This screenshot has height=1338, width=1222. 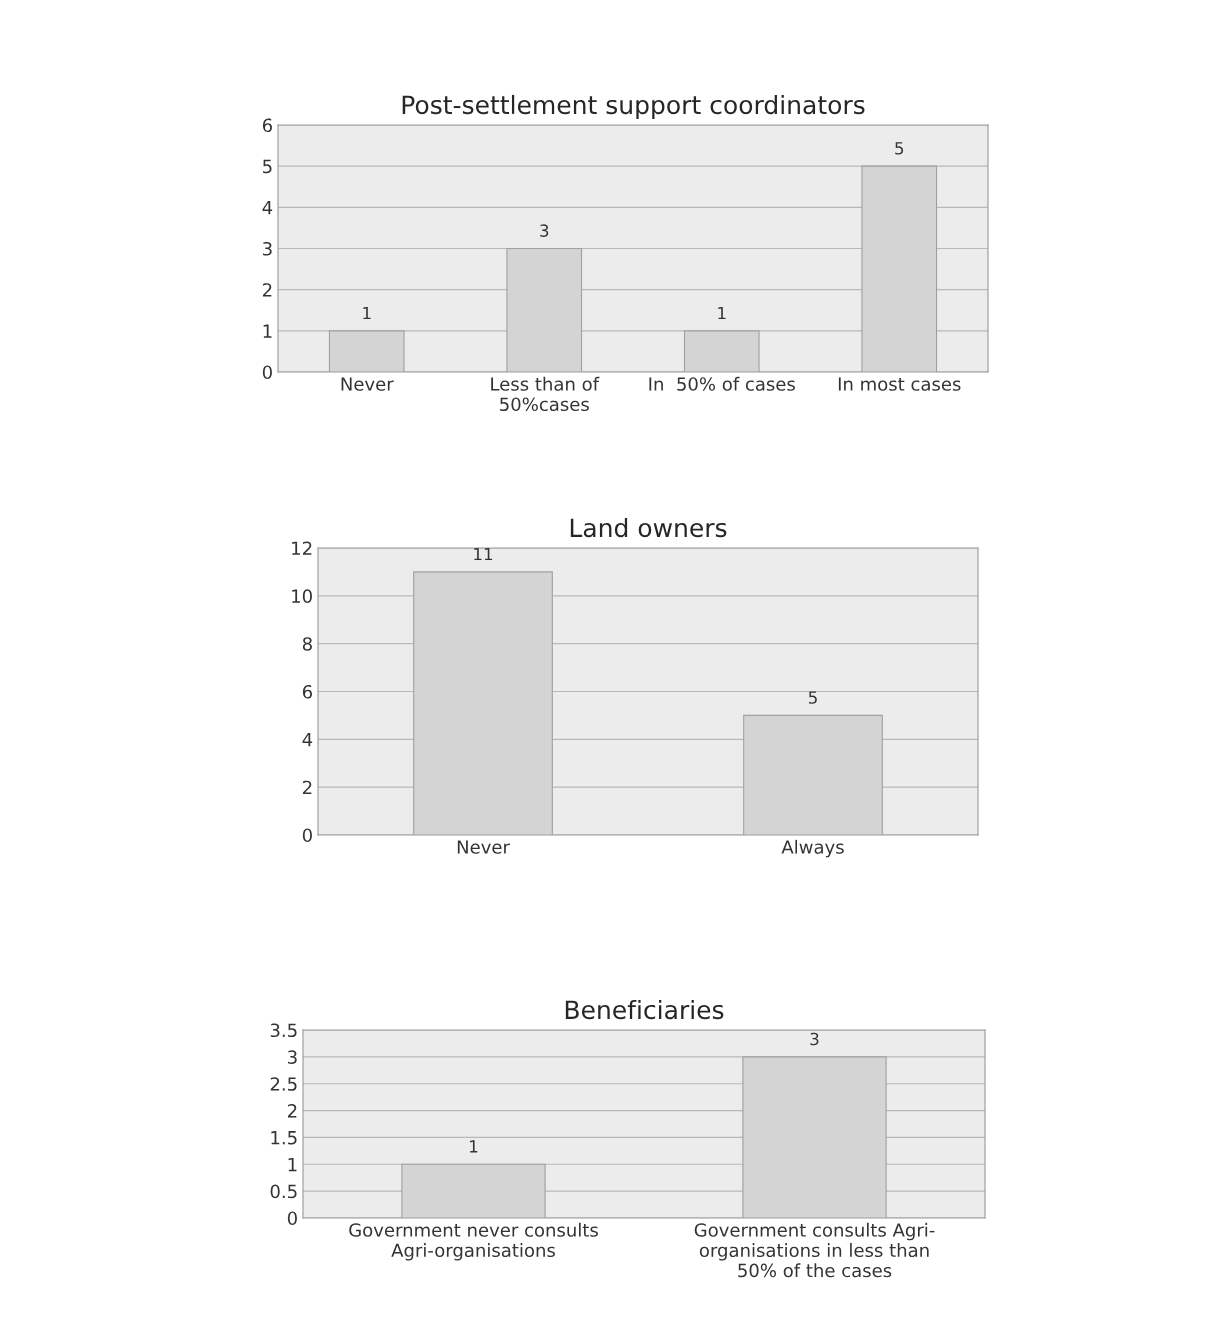 What do you see at coordinates (483, 554) in the screenshot?
I see `data-label: 11` at bounding box center [483, 554].